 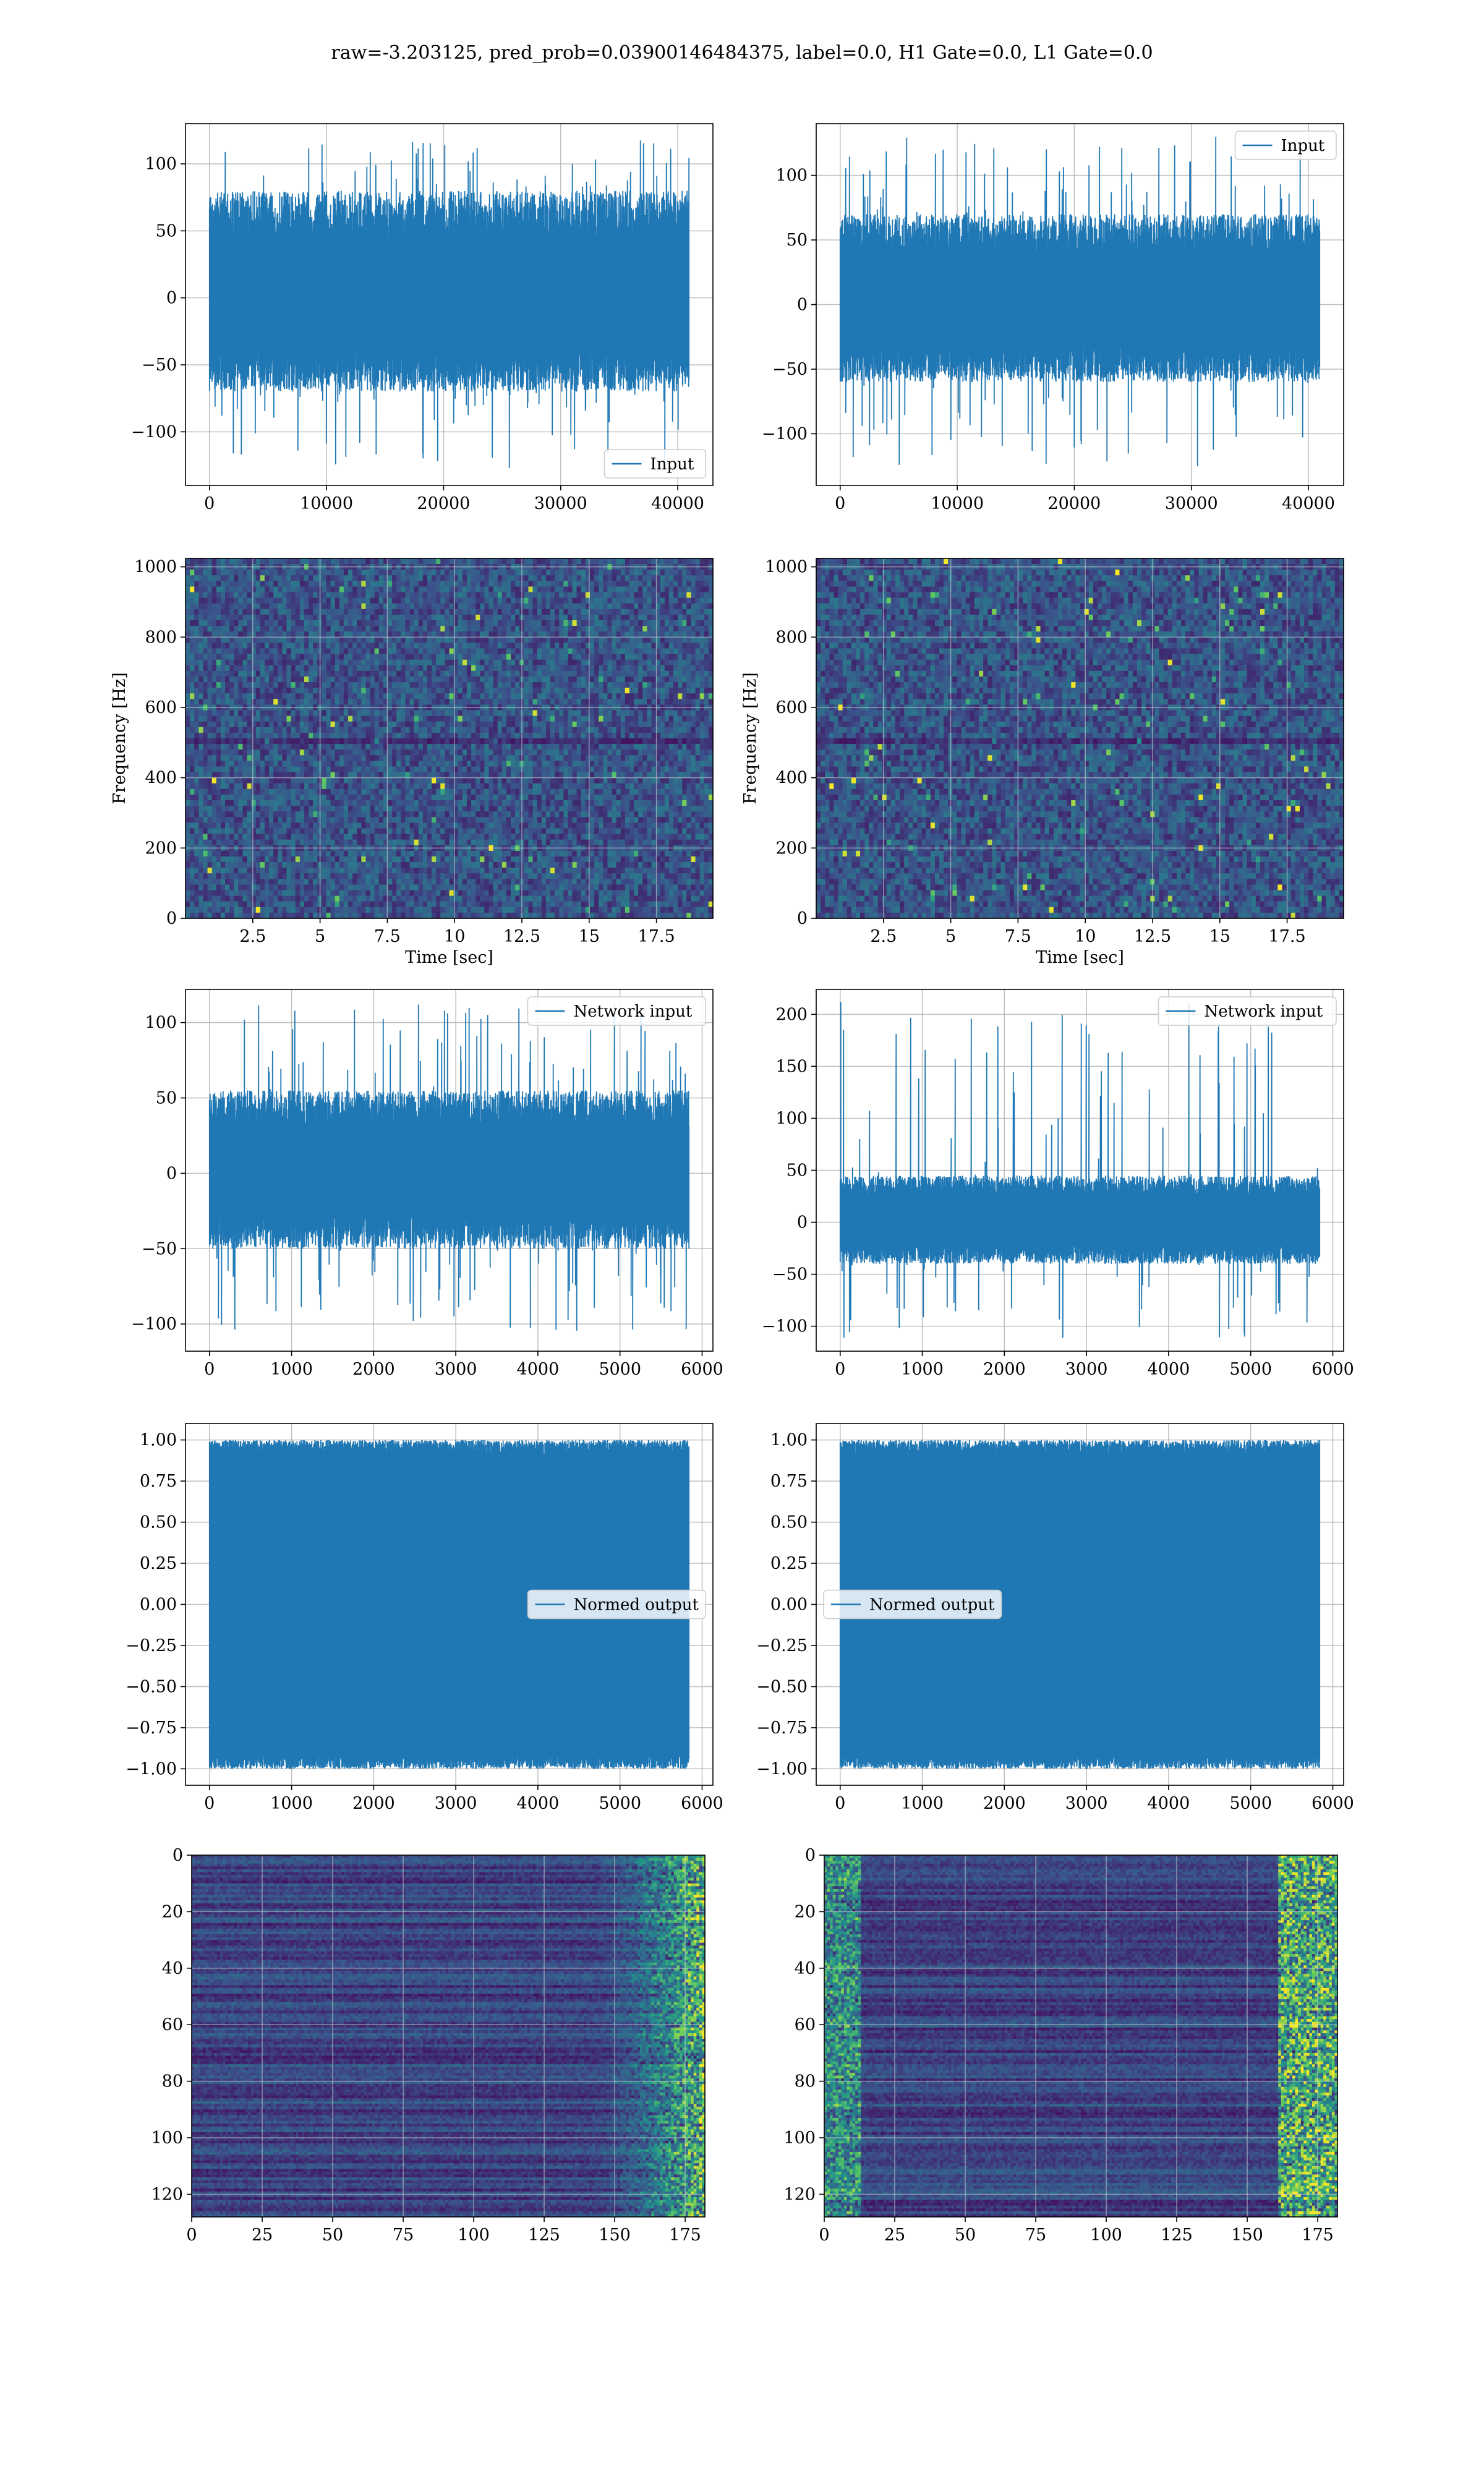 What do you see at coordinates (387, 937) in the screenshot?
I see `x-tick-label: 7.5` at bounding box center [387, 937].